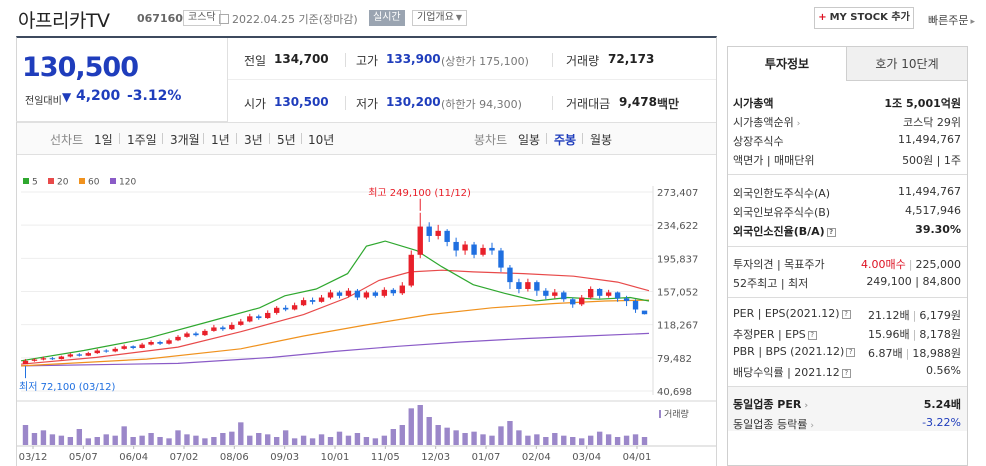 The height and width of the screenshot is (466, 986). What do you see at coordinates (185, 140) in the screenshot?
I see `period-3m: 3개월` at bounding box center [185, 140].